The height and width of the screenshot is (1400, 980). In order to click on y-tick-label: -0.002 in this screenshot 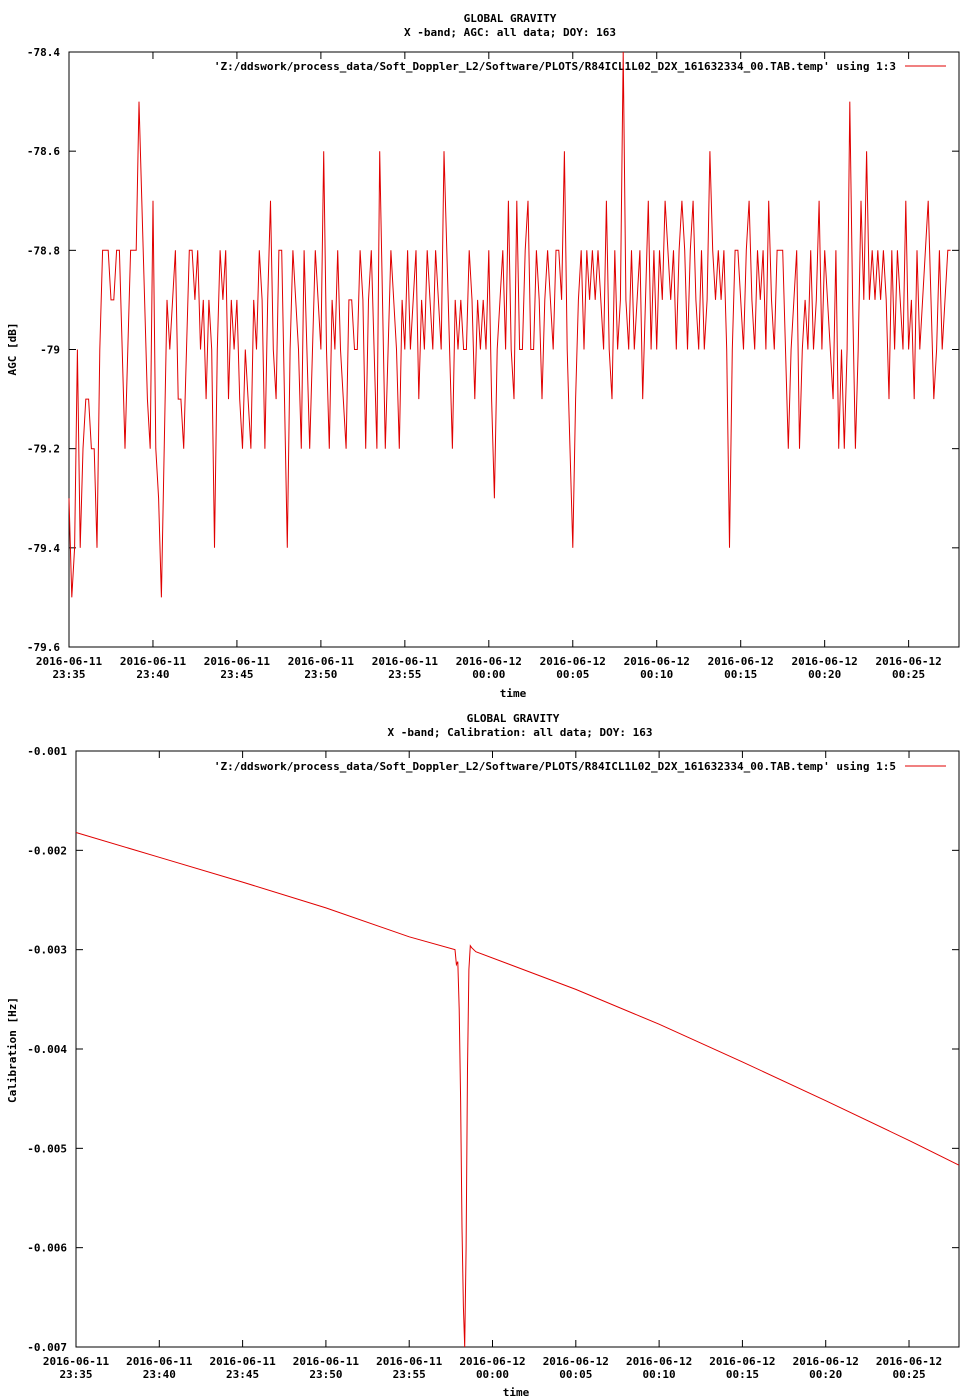, I will do `click(47, 850)`.